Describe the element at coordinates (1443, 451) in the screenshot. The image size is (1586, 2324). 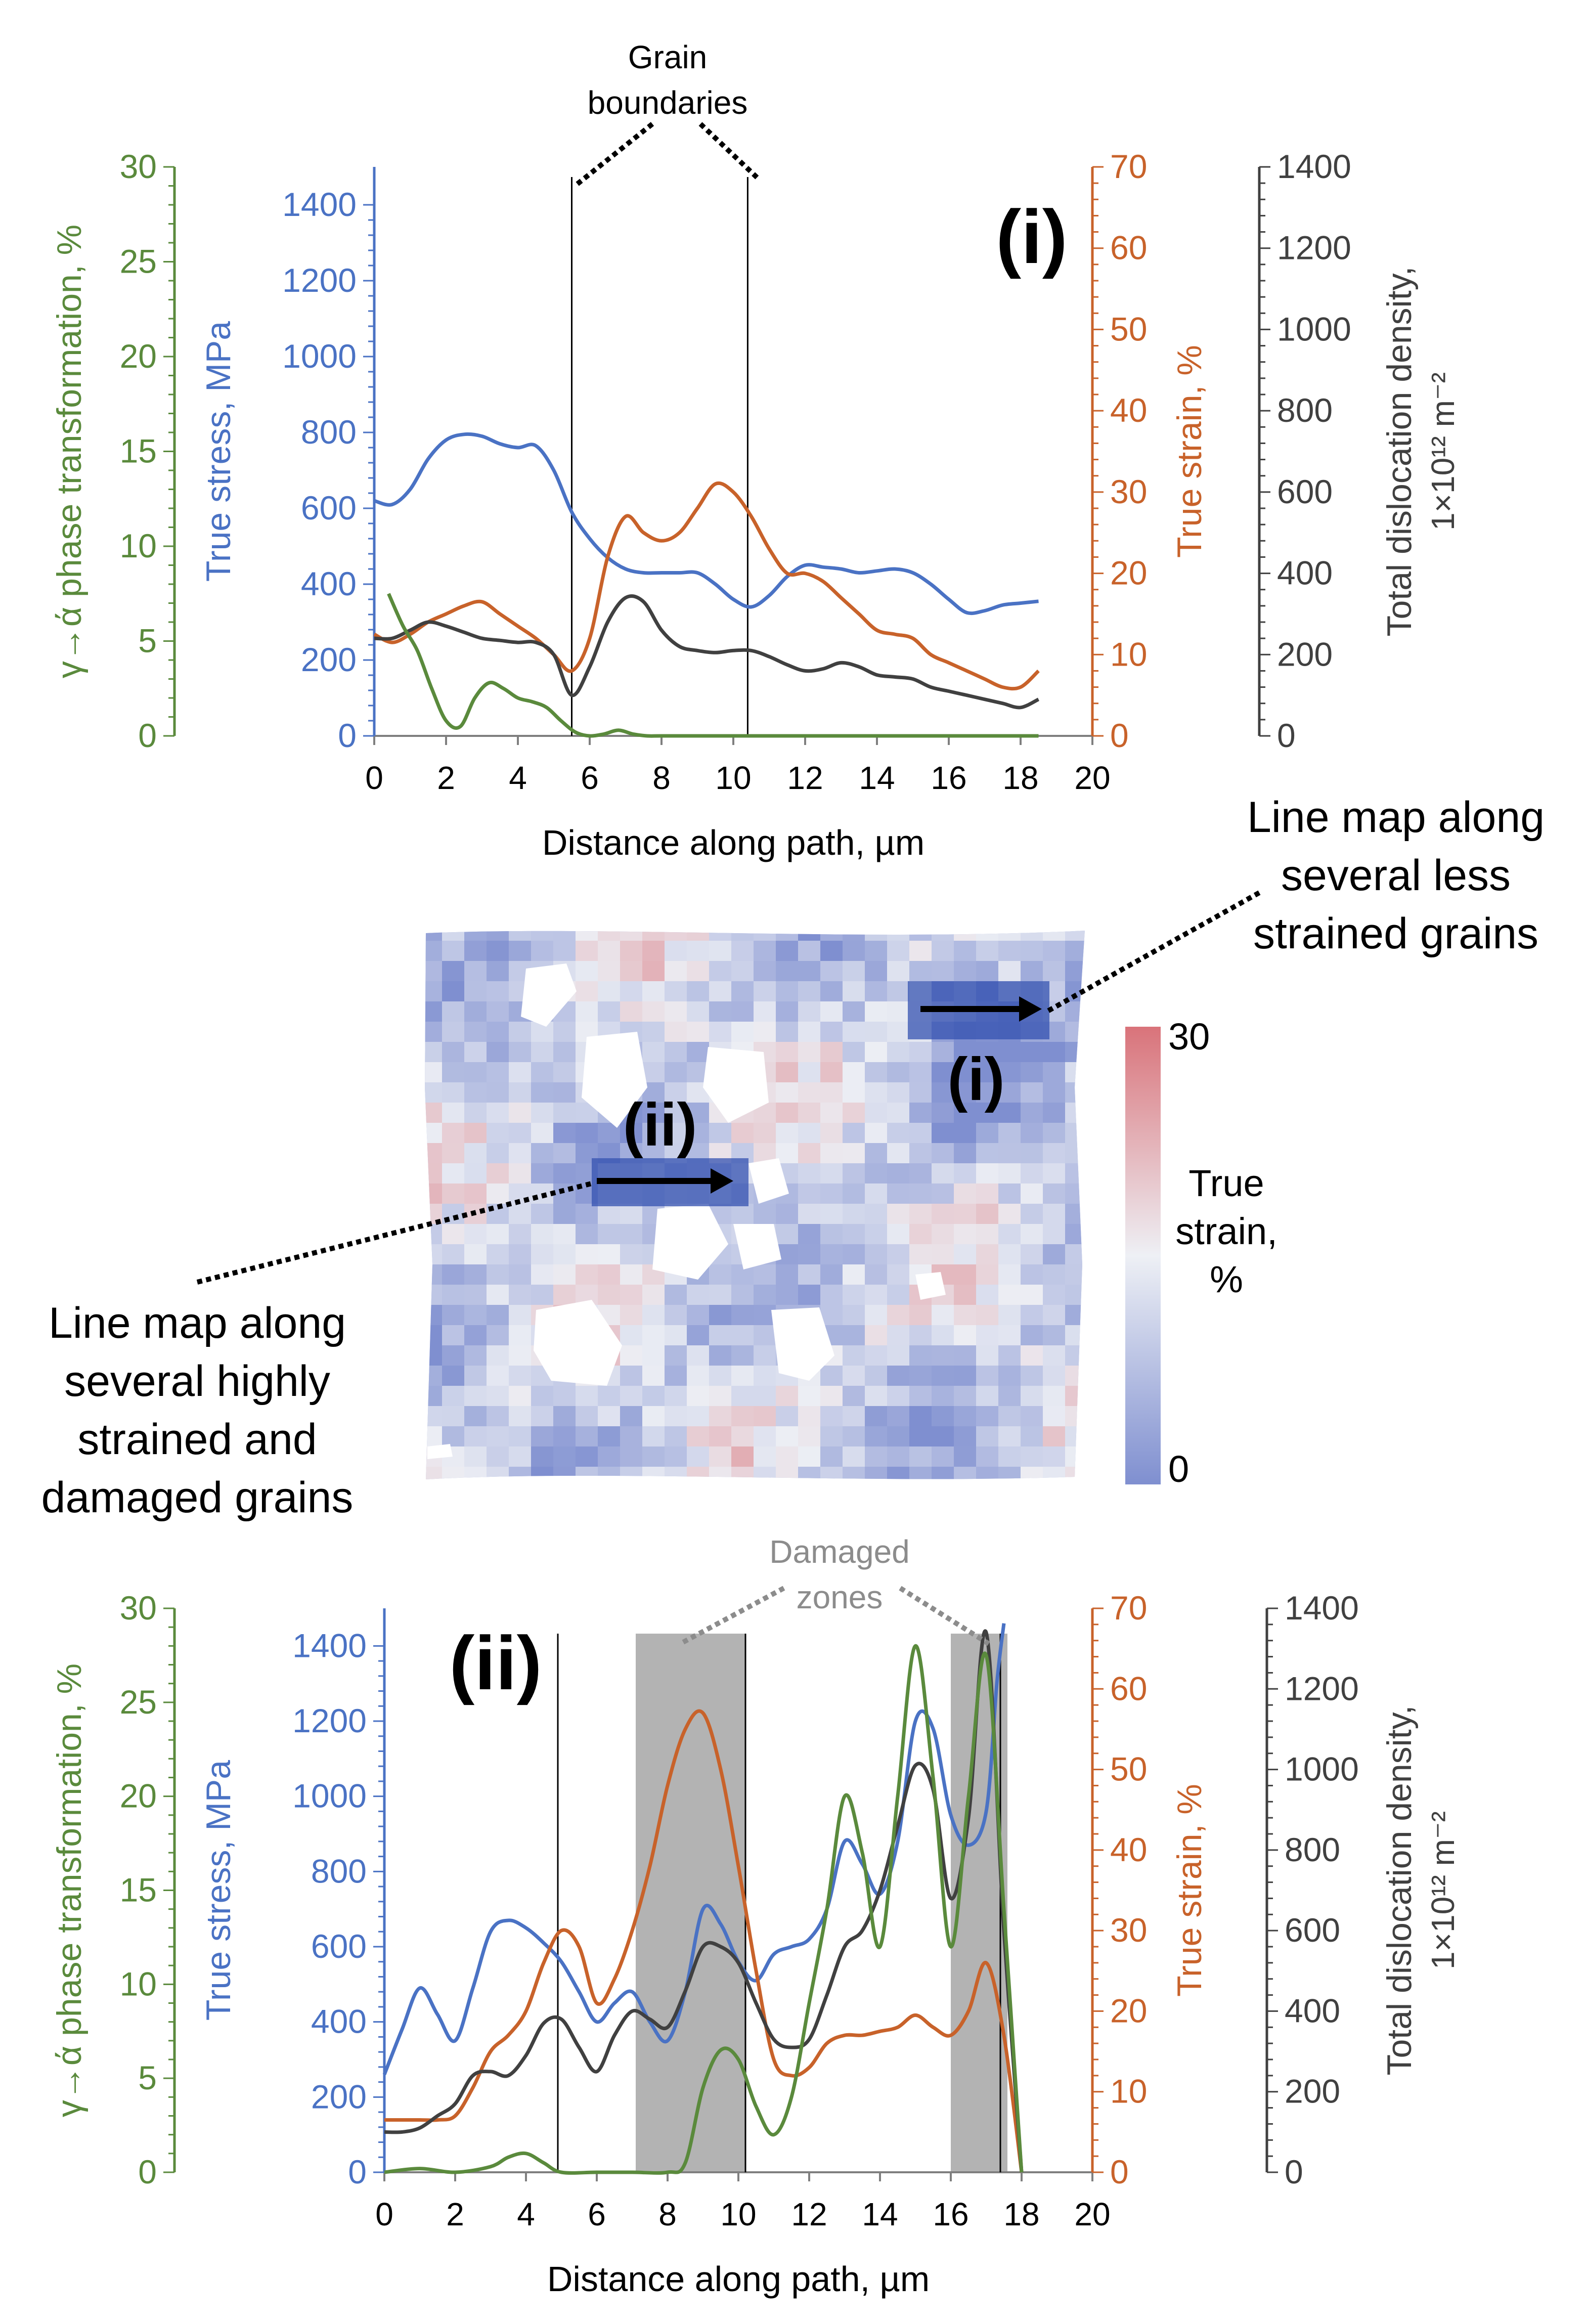
I see `panel-i-disloc-axis-title-2: 1×10¹² m⁻²` at that location.